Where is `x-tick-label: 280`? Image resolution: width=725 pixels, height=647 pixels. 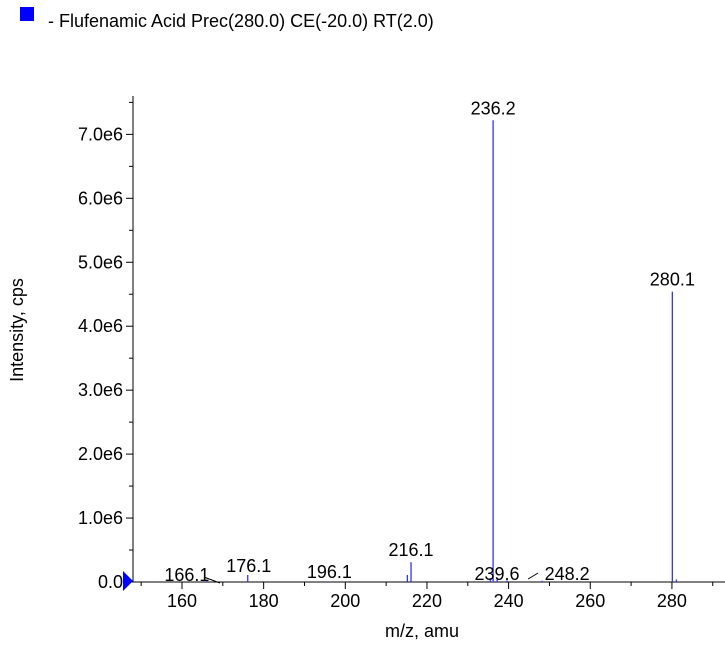 x-tick-label: 280 is located at coordinates (672, 601).